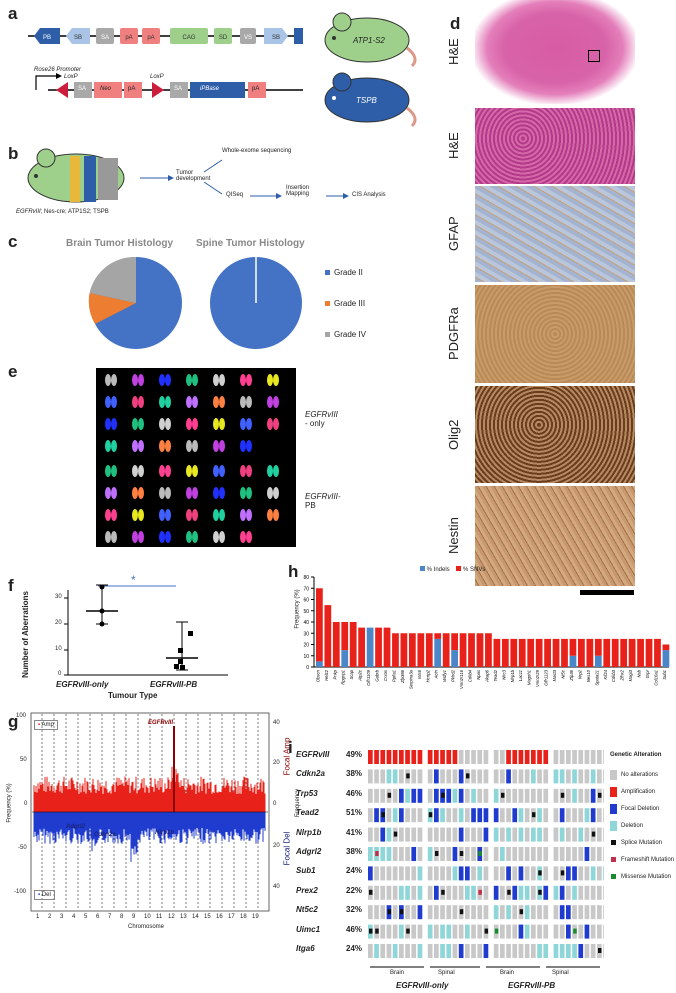 The height and width of the screenshot is (993, 676). Describe the element at coordinates (555, 536) in the screenshot. I see `nestin-image` at that location.